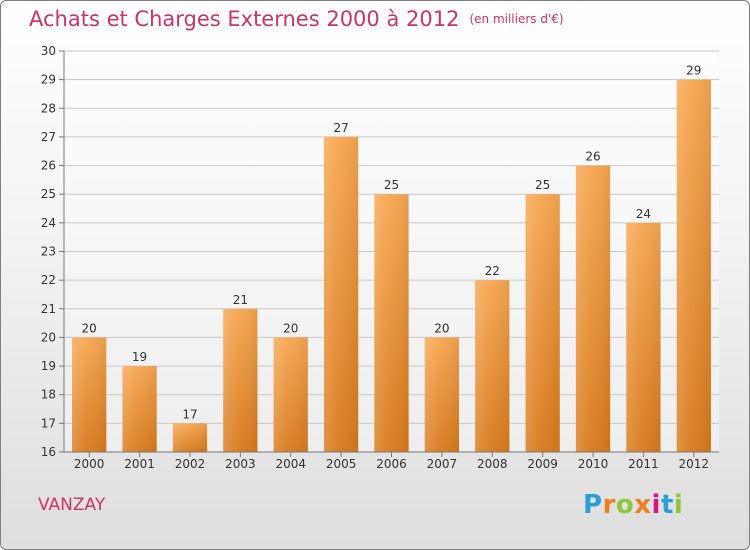 Image resolution: width=750 pixels, height=550 pixels. I want to click on x-tick-label: 2009, so click(542, 464).